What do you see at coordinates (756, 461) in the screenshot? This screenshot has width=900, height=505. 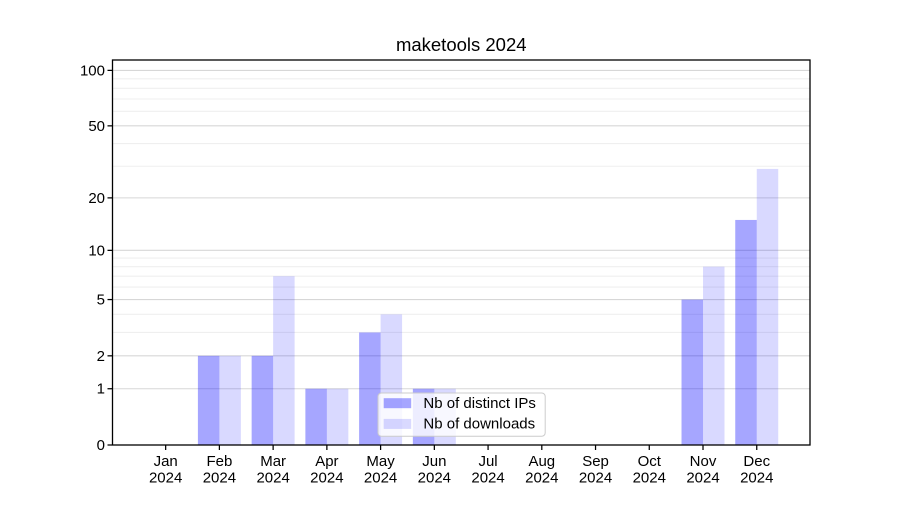 I see `svg-text: Dec` at bounding box center [756, 461].